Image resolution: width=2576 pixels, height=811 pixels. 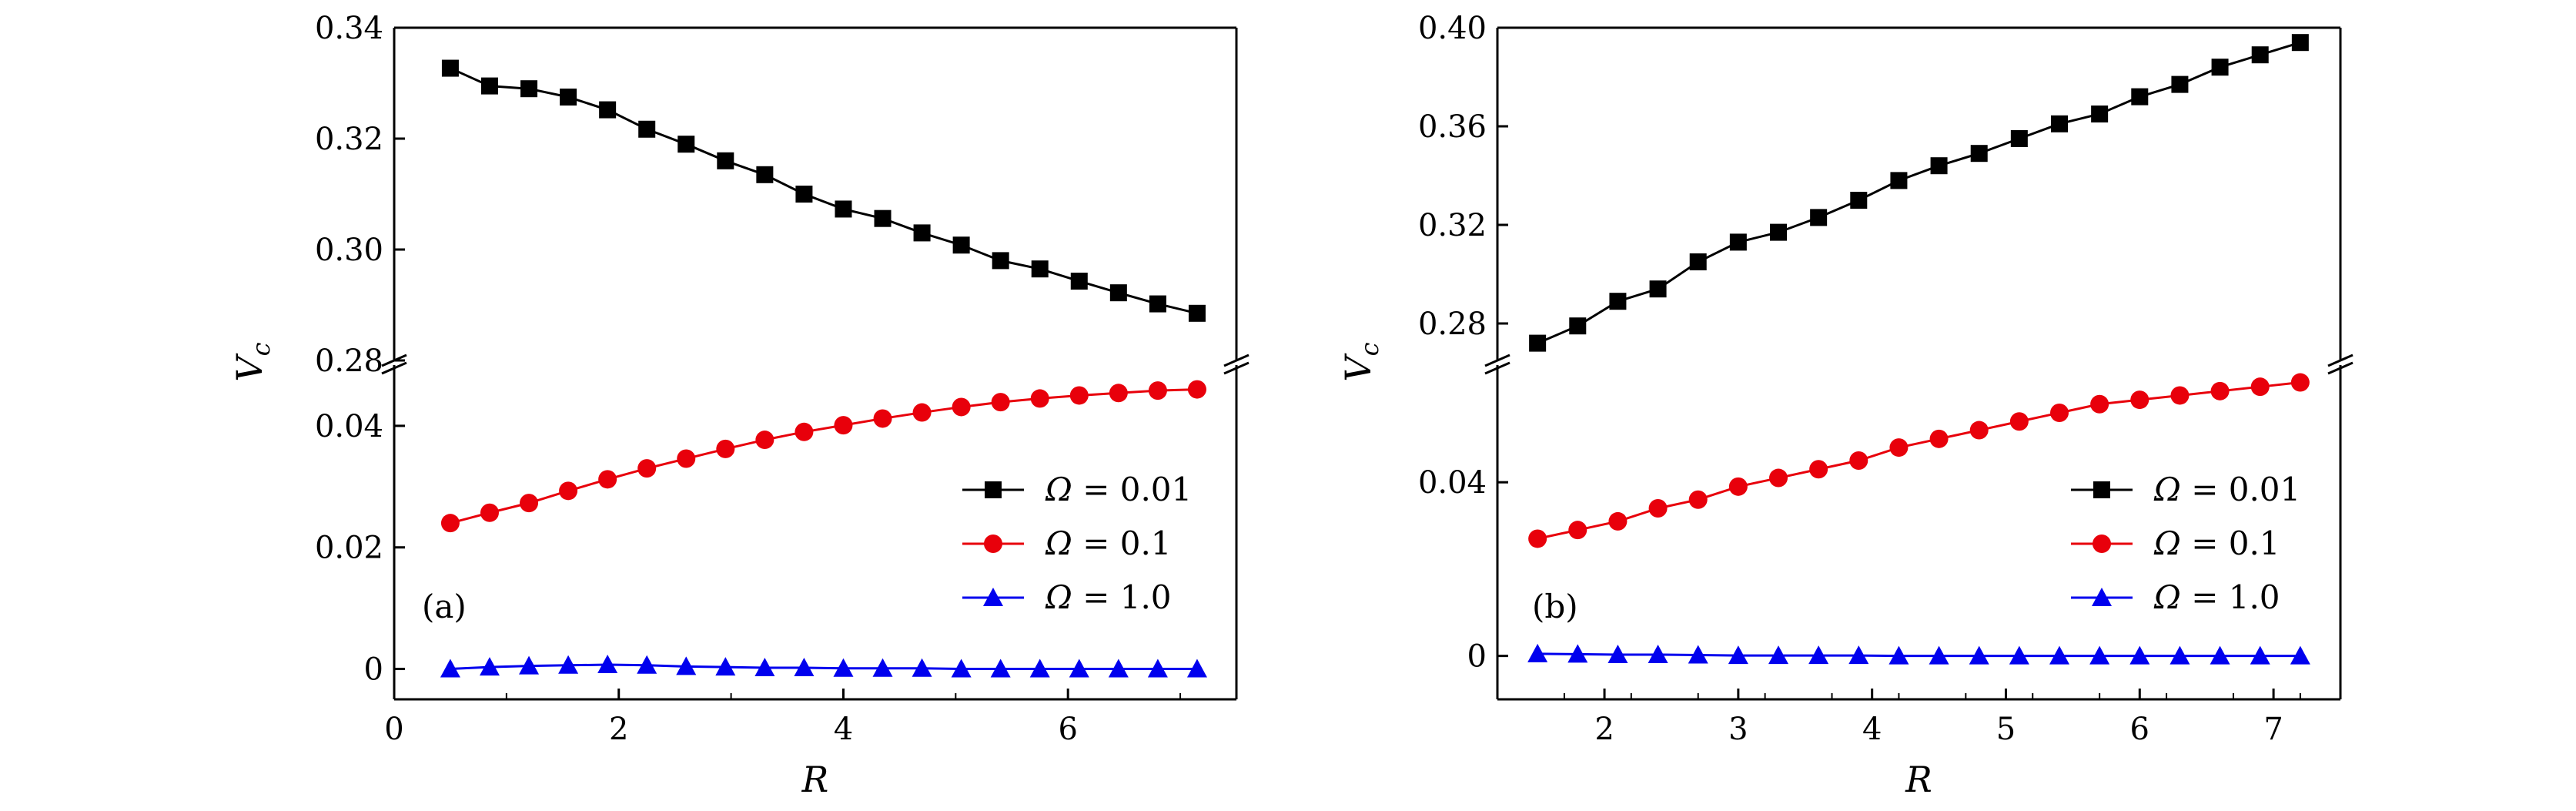 I want to click on y-tick-label: 0.02, so click(x=349, y=548).